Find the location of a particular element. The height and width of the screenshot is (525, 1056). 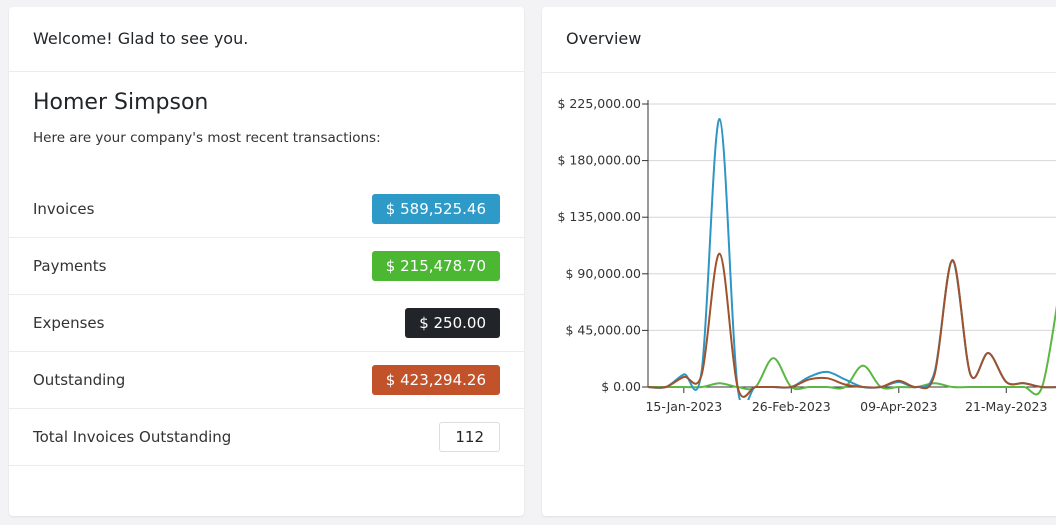

y-tick-label: $ 45,000.00 is located at coordinates (603, 329).